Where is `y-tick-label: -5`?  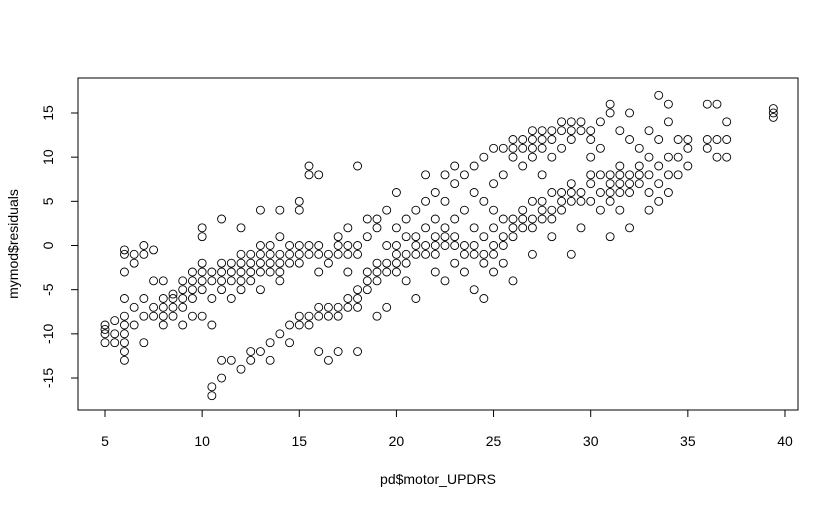 y-tick-label: -5 is located at coordinates (48, 289).